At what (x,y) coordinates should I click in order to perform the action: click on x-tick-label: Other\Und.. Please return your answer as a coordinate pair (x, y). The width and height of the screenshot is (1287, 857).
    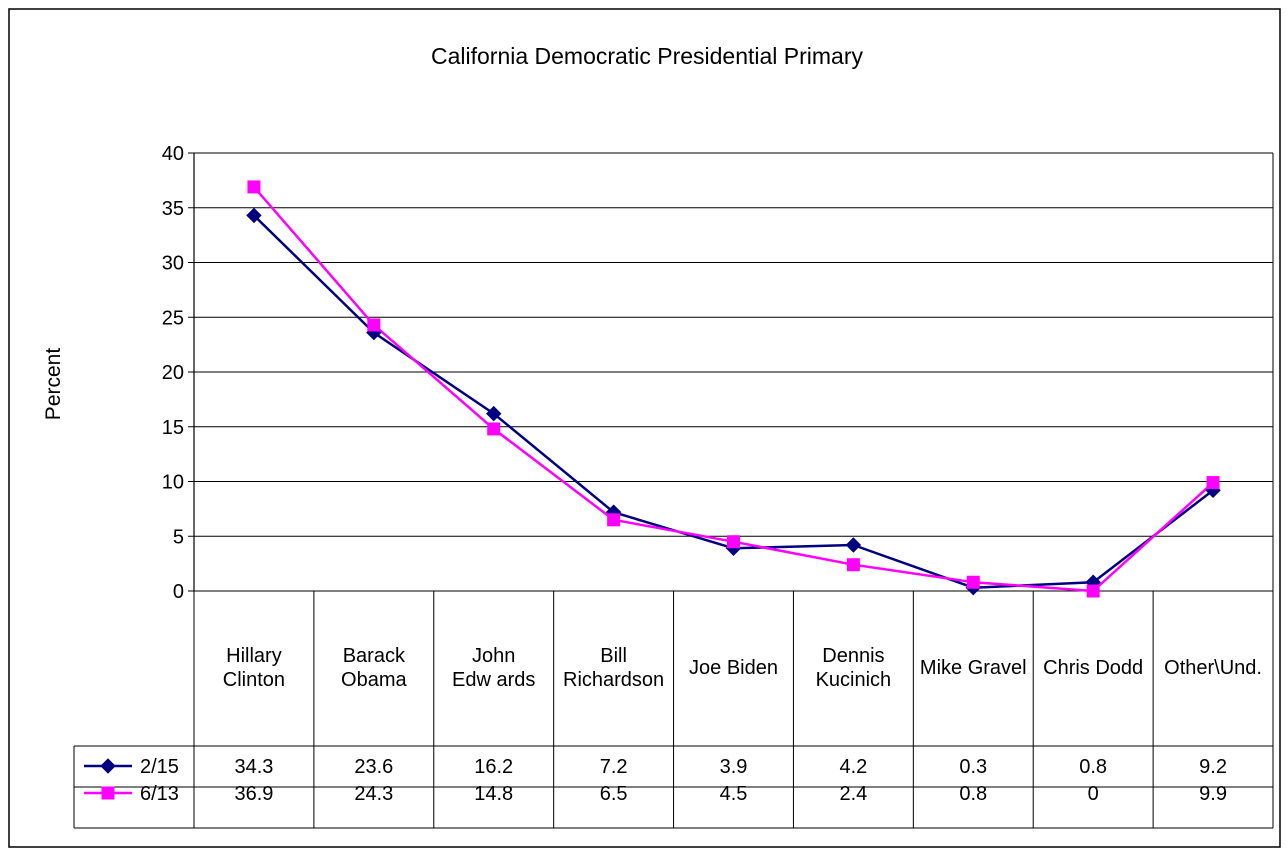
    Looking at the image, I should click on (1213, 668).